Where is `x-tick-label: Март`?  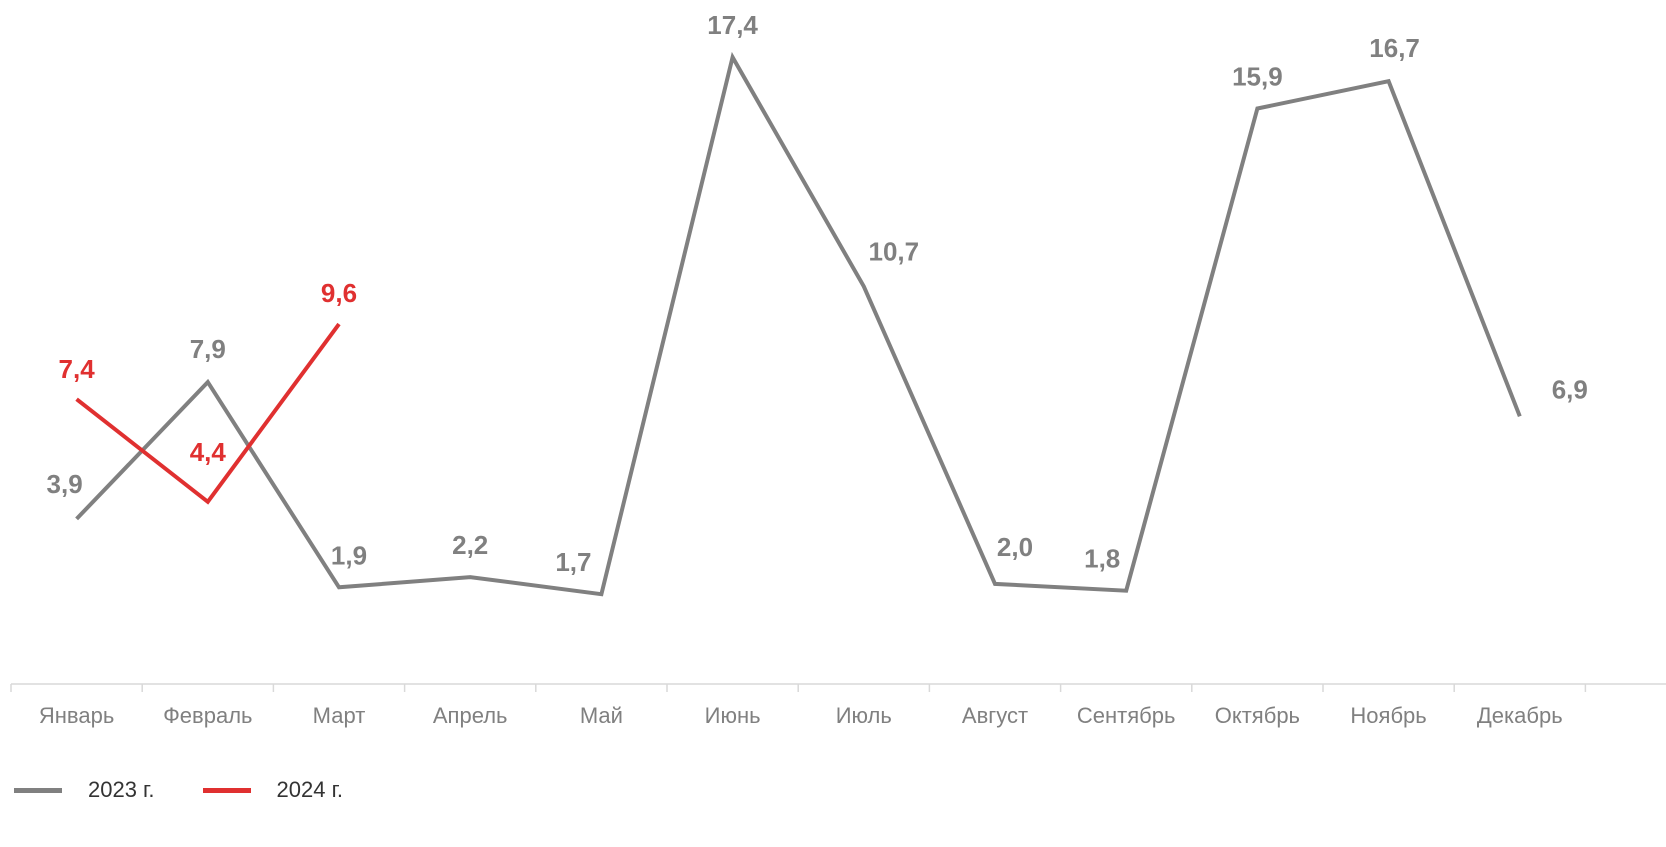 x-tick-label: Март is located at coordinates (339, 715).